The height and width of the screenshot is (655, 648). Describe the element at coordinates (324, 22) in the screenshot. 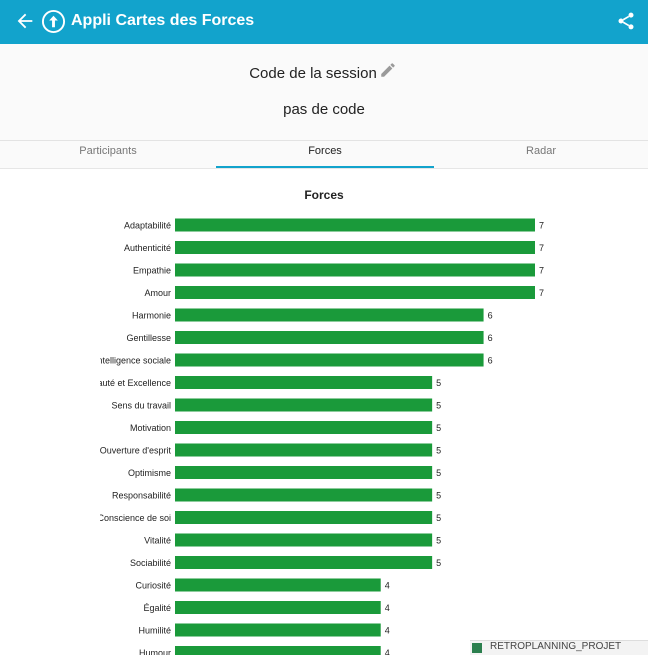

I see `app-bar: Appli Cartes des Forces` at that location.